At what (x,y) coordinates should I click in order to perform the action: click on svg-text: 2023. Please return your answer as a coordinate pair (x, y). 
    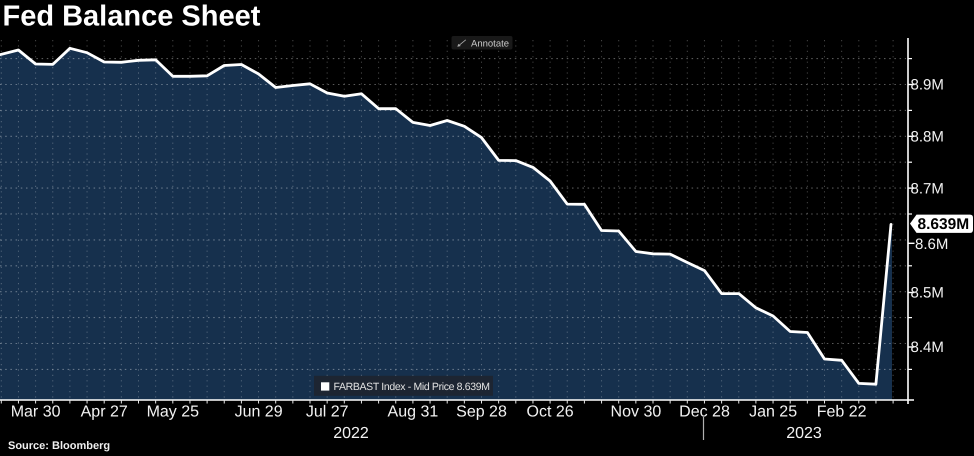
    Looking at the image, I should click on (804, 433).